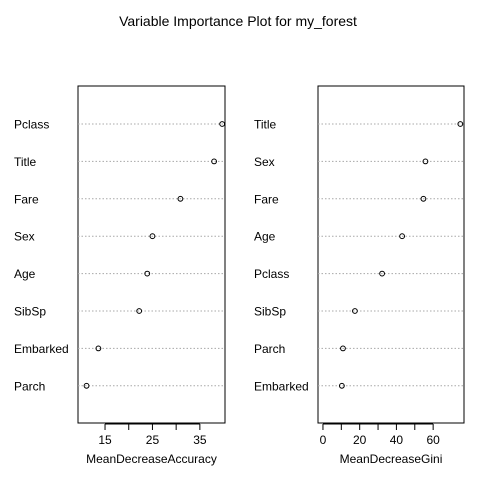 The image size is (480, 480). Describe the element at coordinates (382, 273) in the screenshot. I see `gini-point-pclass` at that location.